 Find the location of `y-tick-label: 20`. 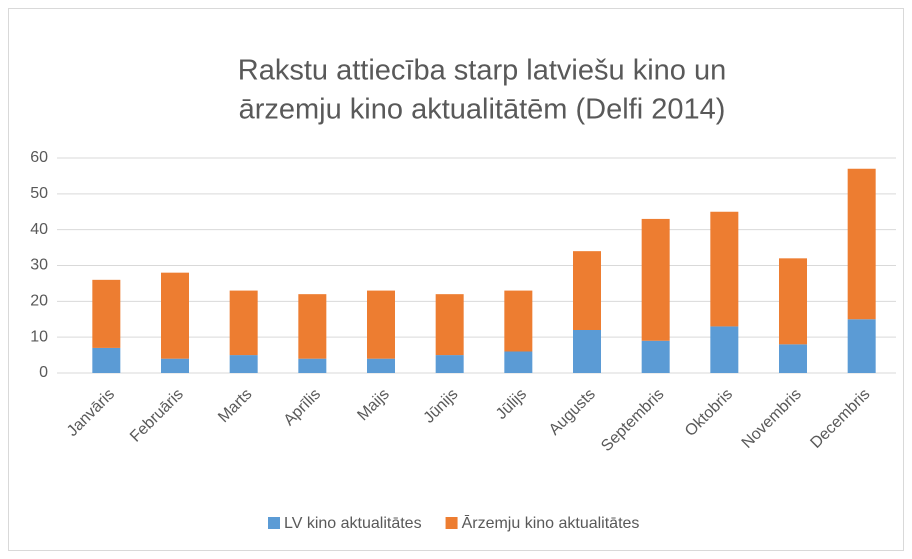

y-tick-label: 20 is located at coordinates (39, 301).